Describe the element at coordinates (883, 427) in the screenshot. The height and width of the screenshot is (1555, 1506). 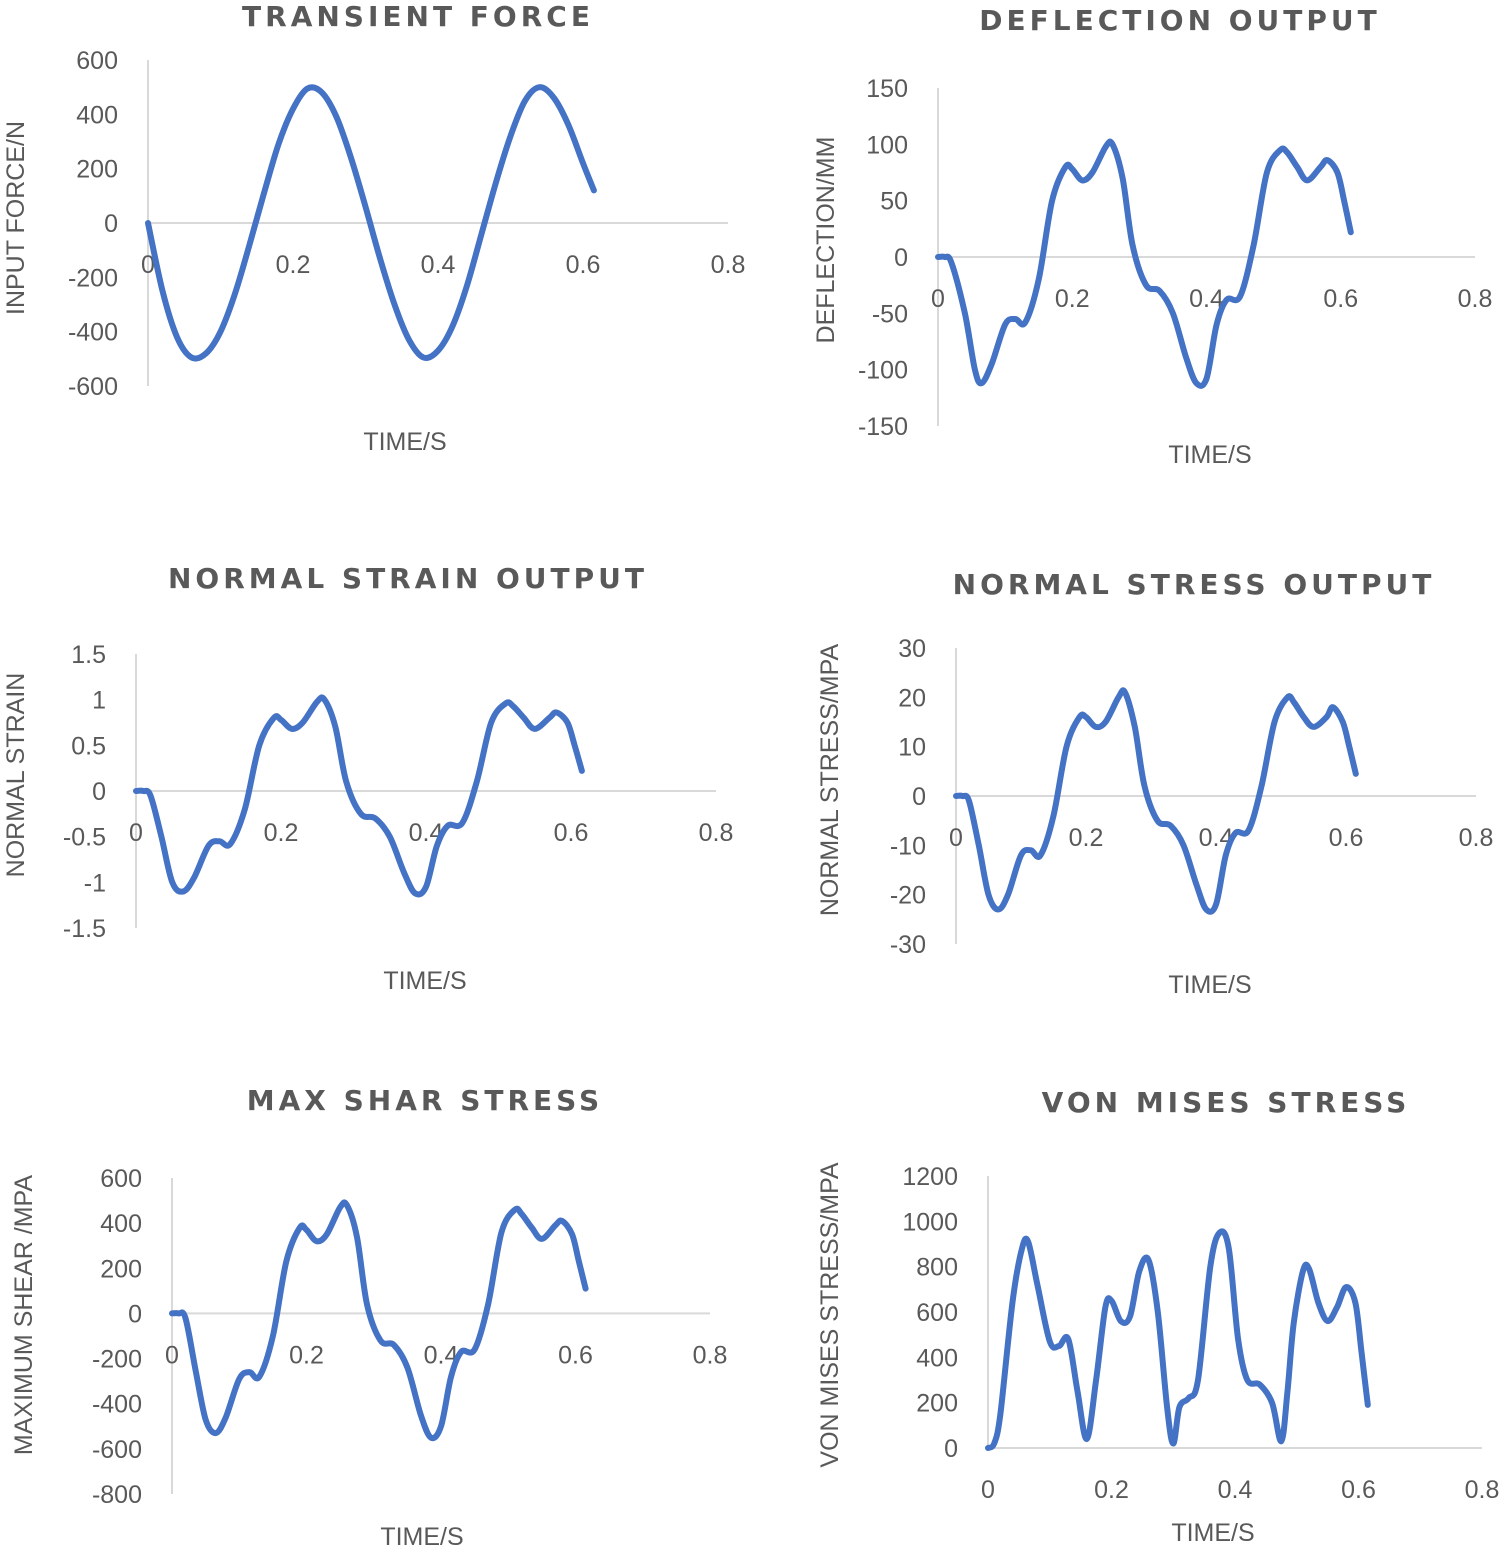
I see `deflection-output-y-tick: -150` at that location.